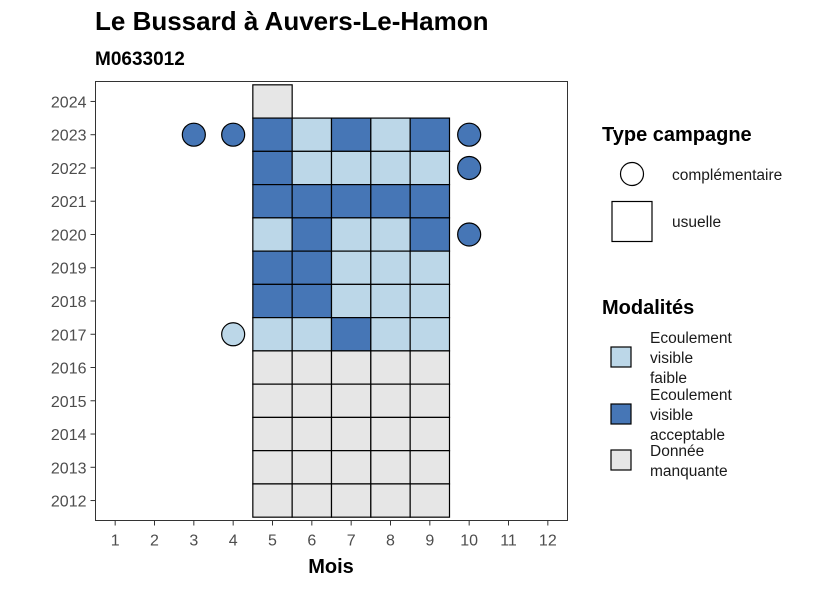 This screenshot has height=590, width=826. What do you see at coordinates (69, 269) in the screenshot?
I see `y-tick-label-2019: 2019` at bounding box center [69, 269].